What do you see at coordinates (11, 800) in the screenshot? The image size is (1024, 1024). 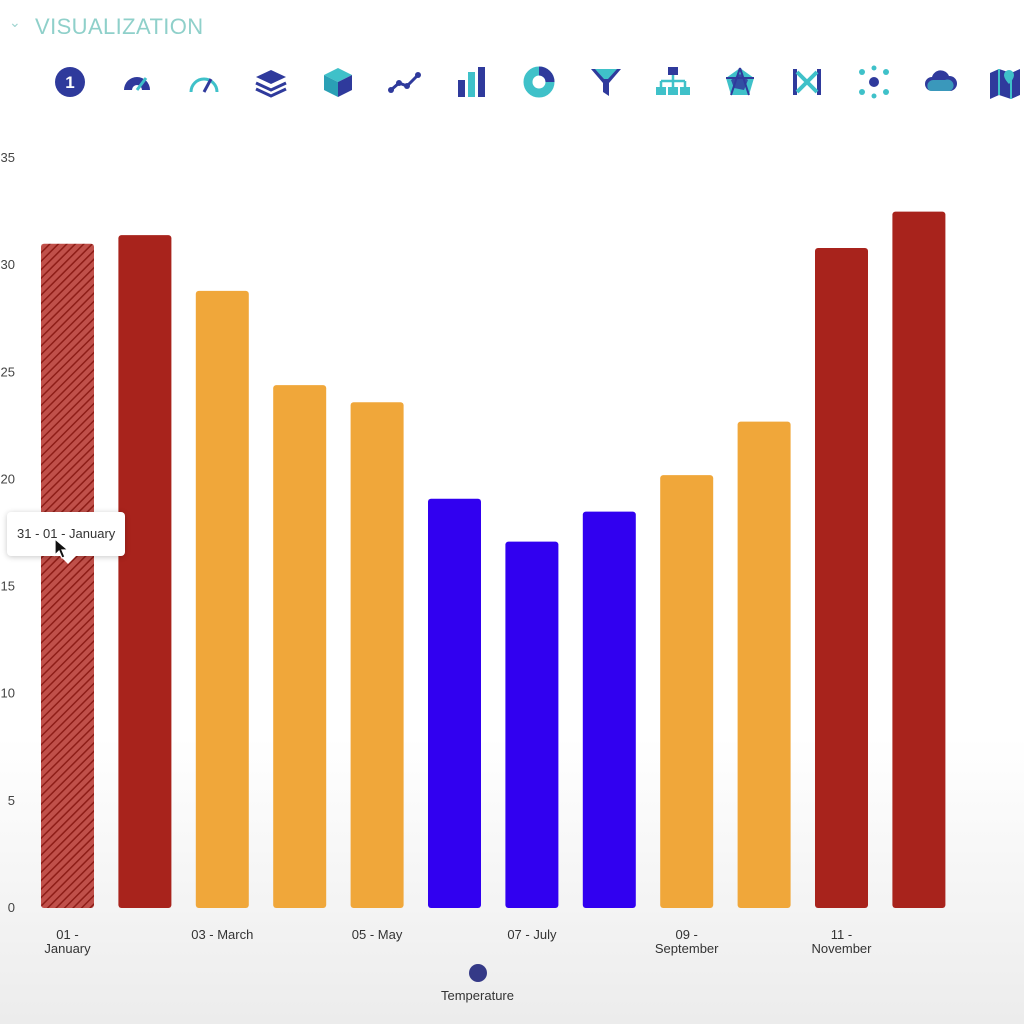 I see `y-tick-label: 5` at bounding box center [11, 800].